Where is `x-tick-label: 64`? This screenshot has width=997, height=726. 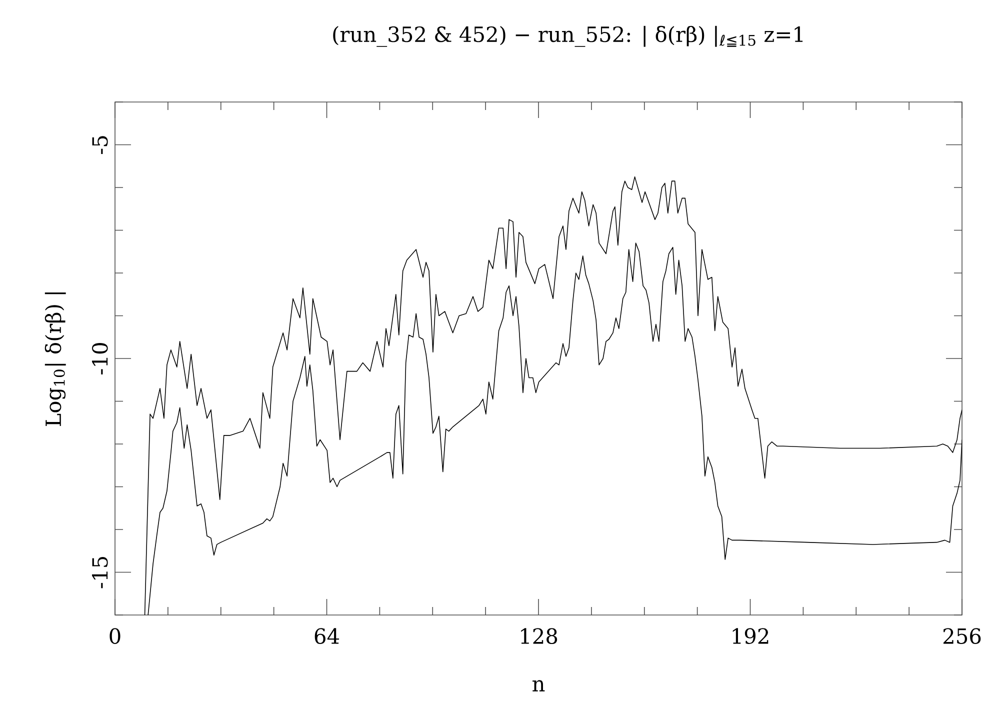
x-tick-label: 64 is located at coordinates (327, 636).